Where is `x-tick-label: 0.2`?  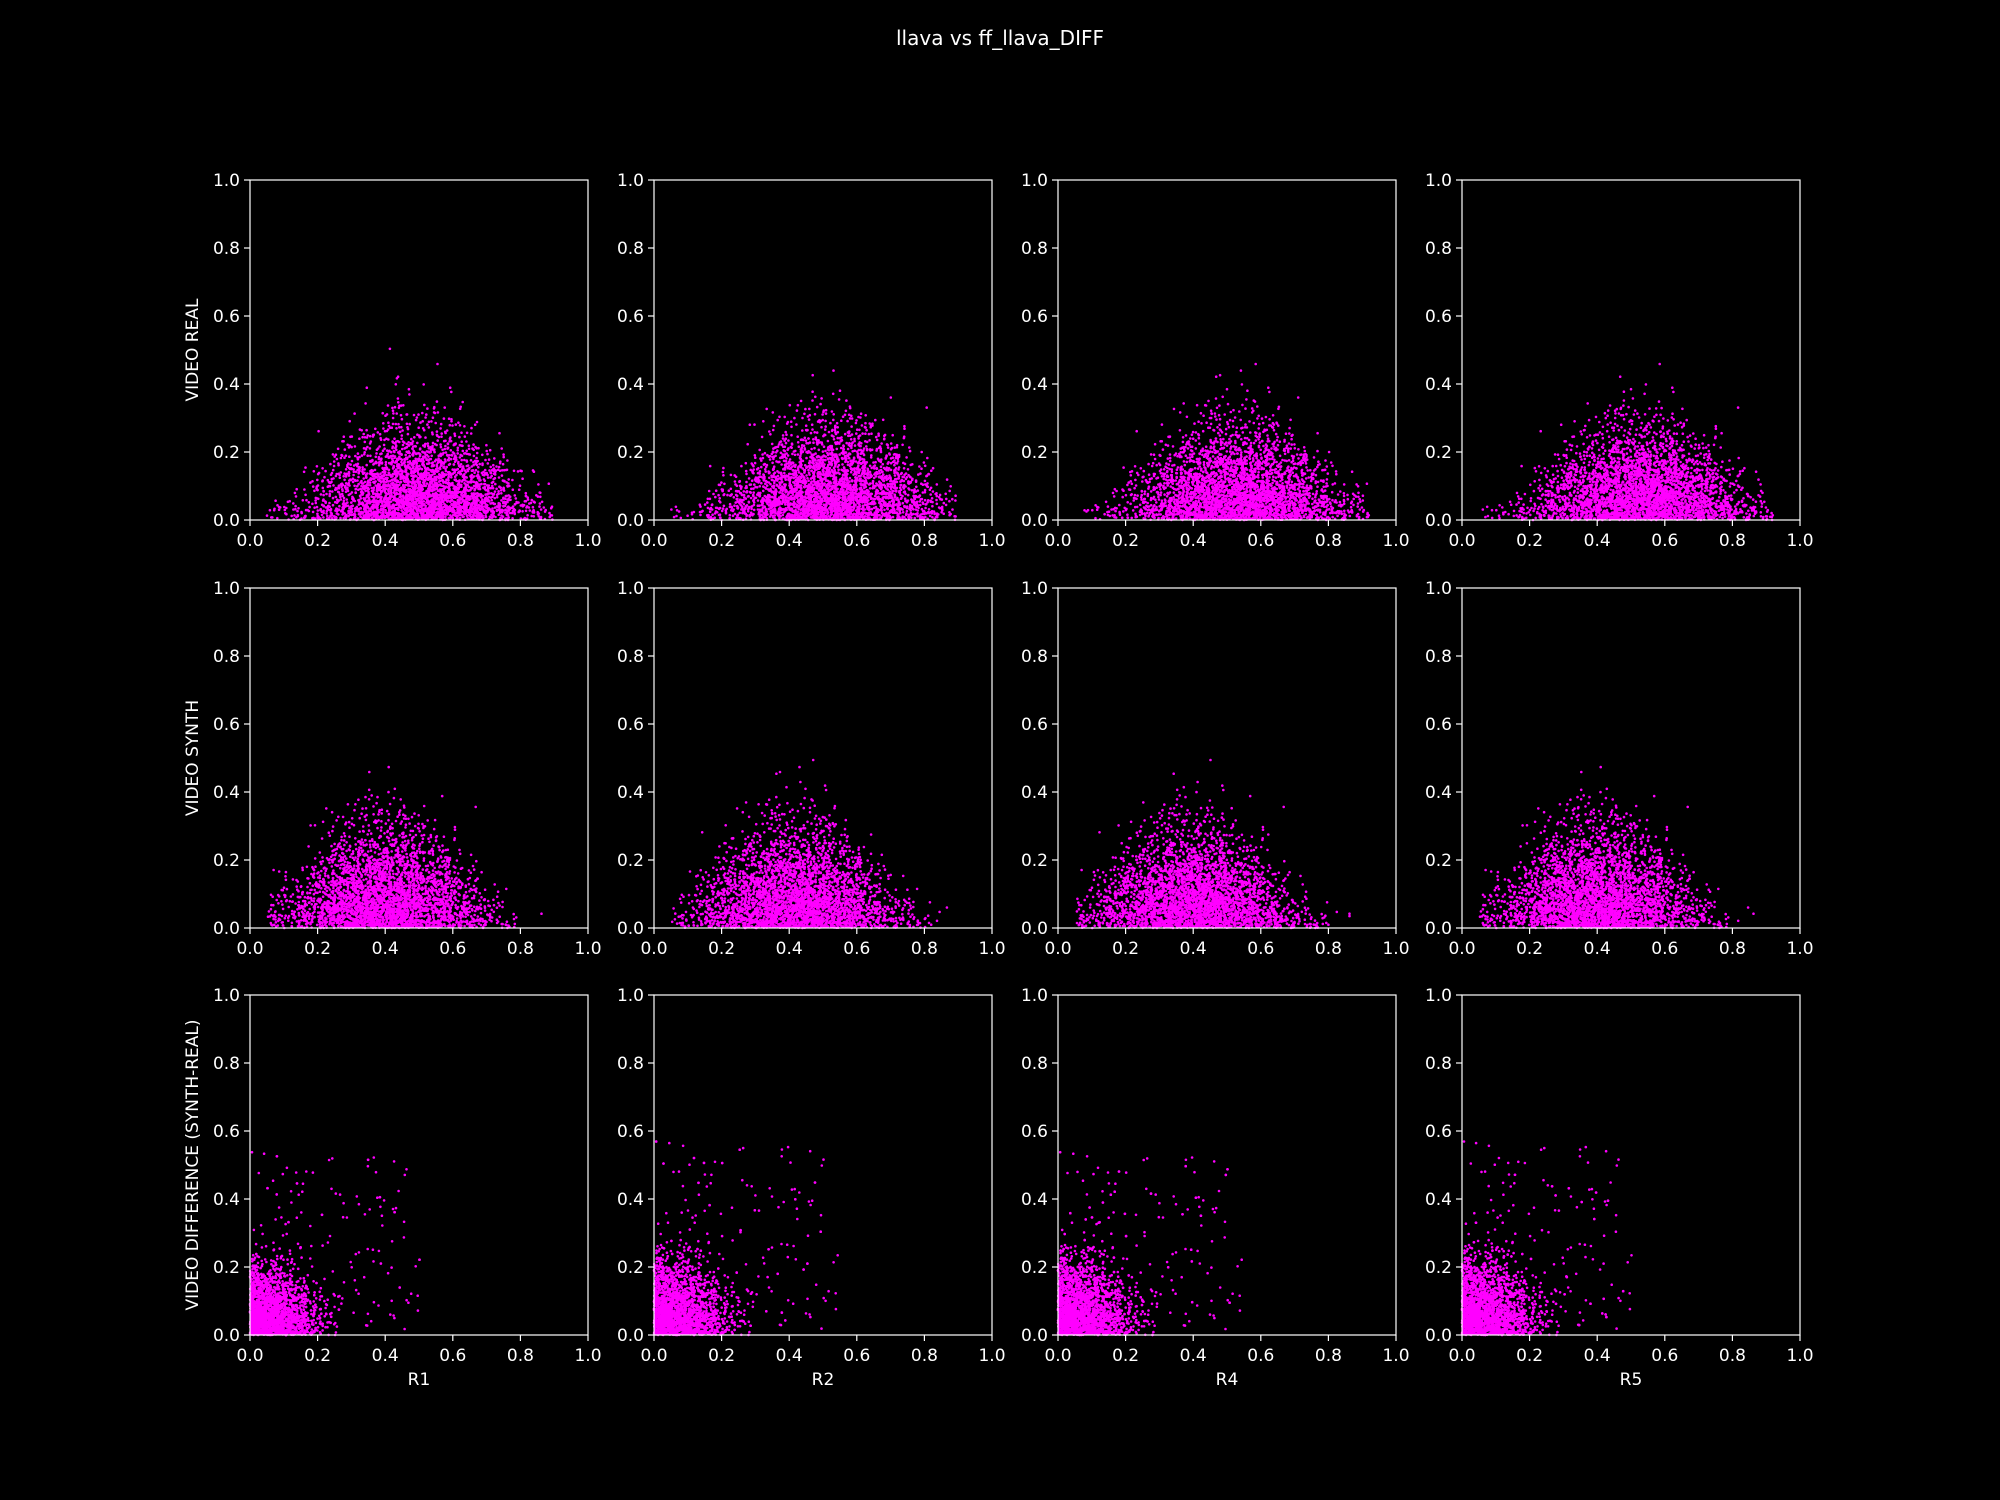
x-tick-label: 0.2 is located at coordinates (317, 541).